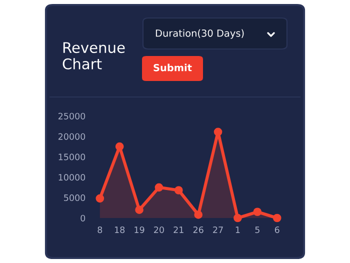 The image size is (350, 263). I want to click on x-tick-label: 1, so click(238, 229).